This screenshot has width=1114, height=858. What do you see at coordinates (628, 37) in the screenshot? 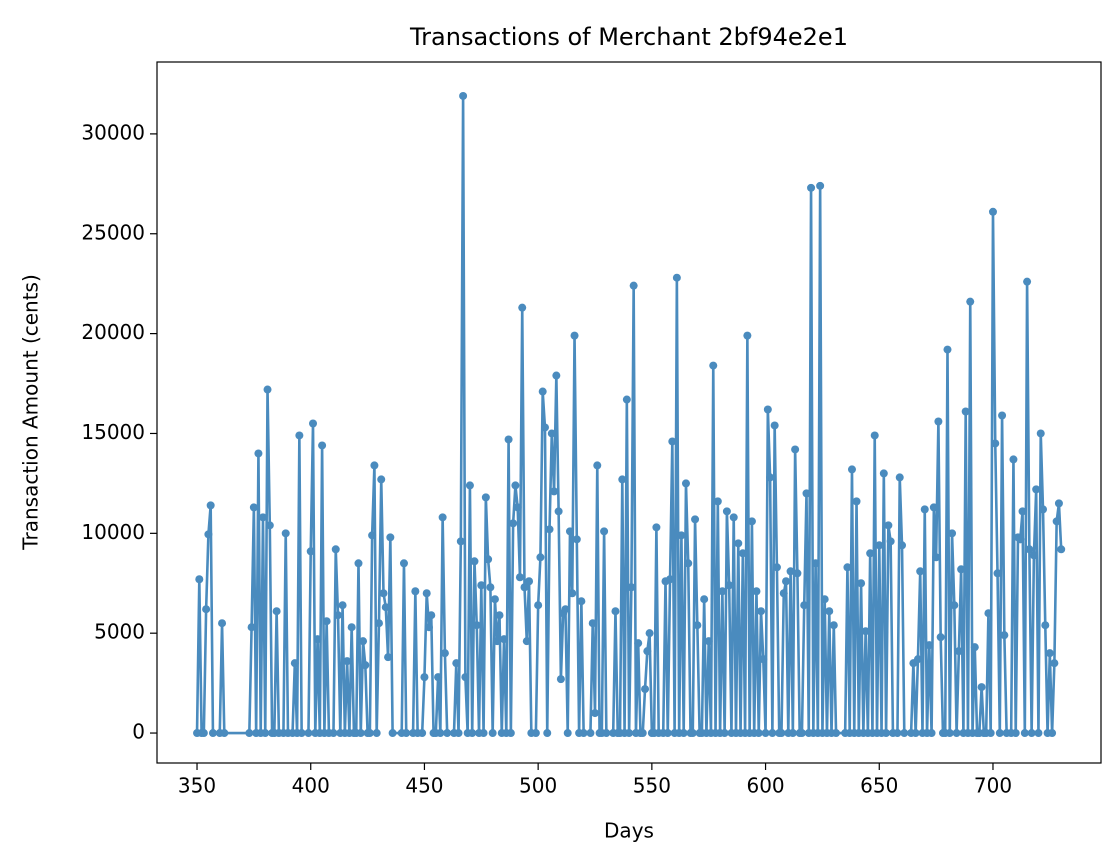
I see `chart-title: Transactions of Merchant 2bf94e2e1` at bounding box center [628, 37].